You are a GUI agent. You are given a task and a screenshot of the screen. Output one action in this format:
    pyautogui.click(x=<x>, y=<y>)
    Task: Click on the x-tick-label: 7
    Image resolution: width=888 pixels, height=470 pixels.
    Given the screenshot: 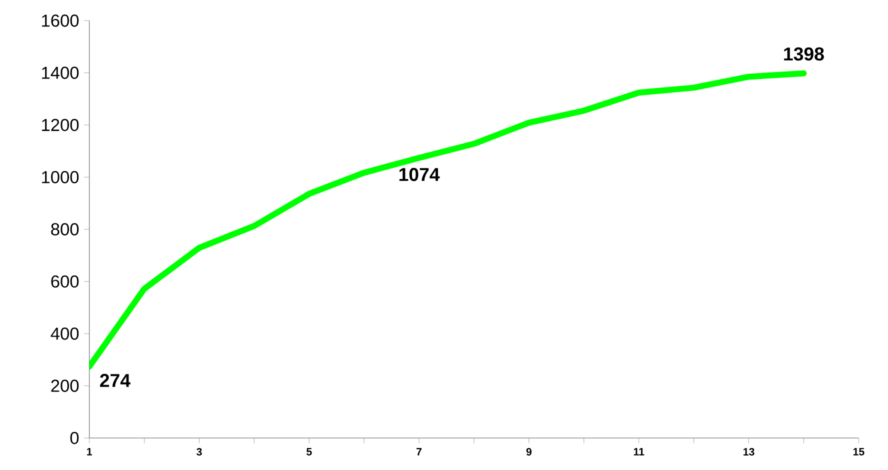 What is the action you would take?
    pyautogui.click(x=419, y=452)
    